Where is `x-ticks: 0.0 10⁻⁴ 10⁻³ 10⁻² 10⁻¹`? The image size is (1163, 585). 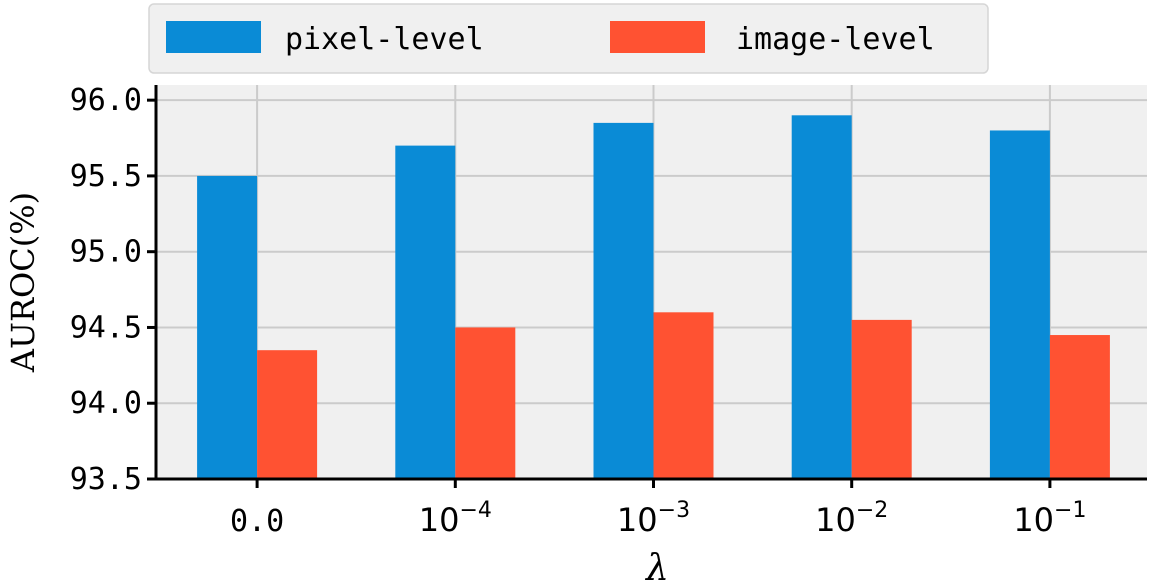
x-ticks: 0.0 10⁻⁴ 10⁻³ 10⁻² 10⁻¹ is located at coordinates (658, 509).